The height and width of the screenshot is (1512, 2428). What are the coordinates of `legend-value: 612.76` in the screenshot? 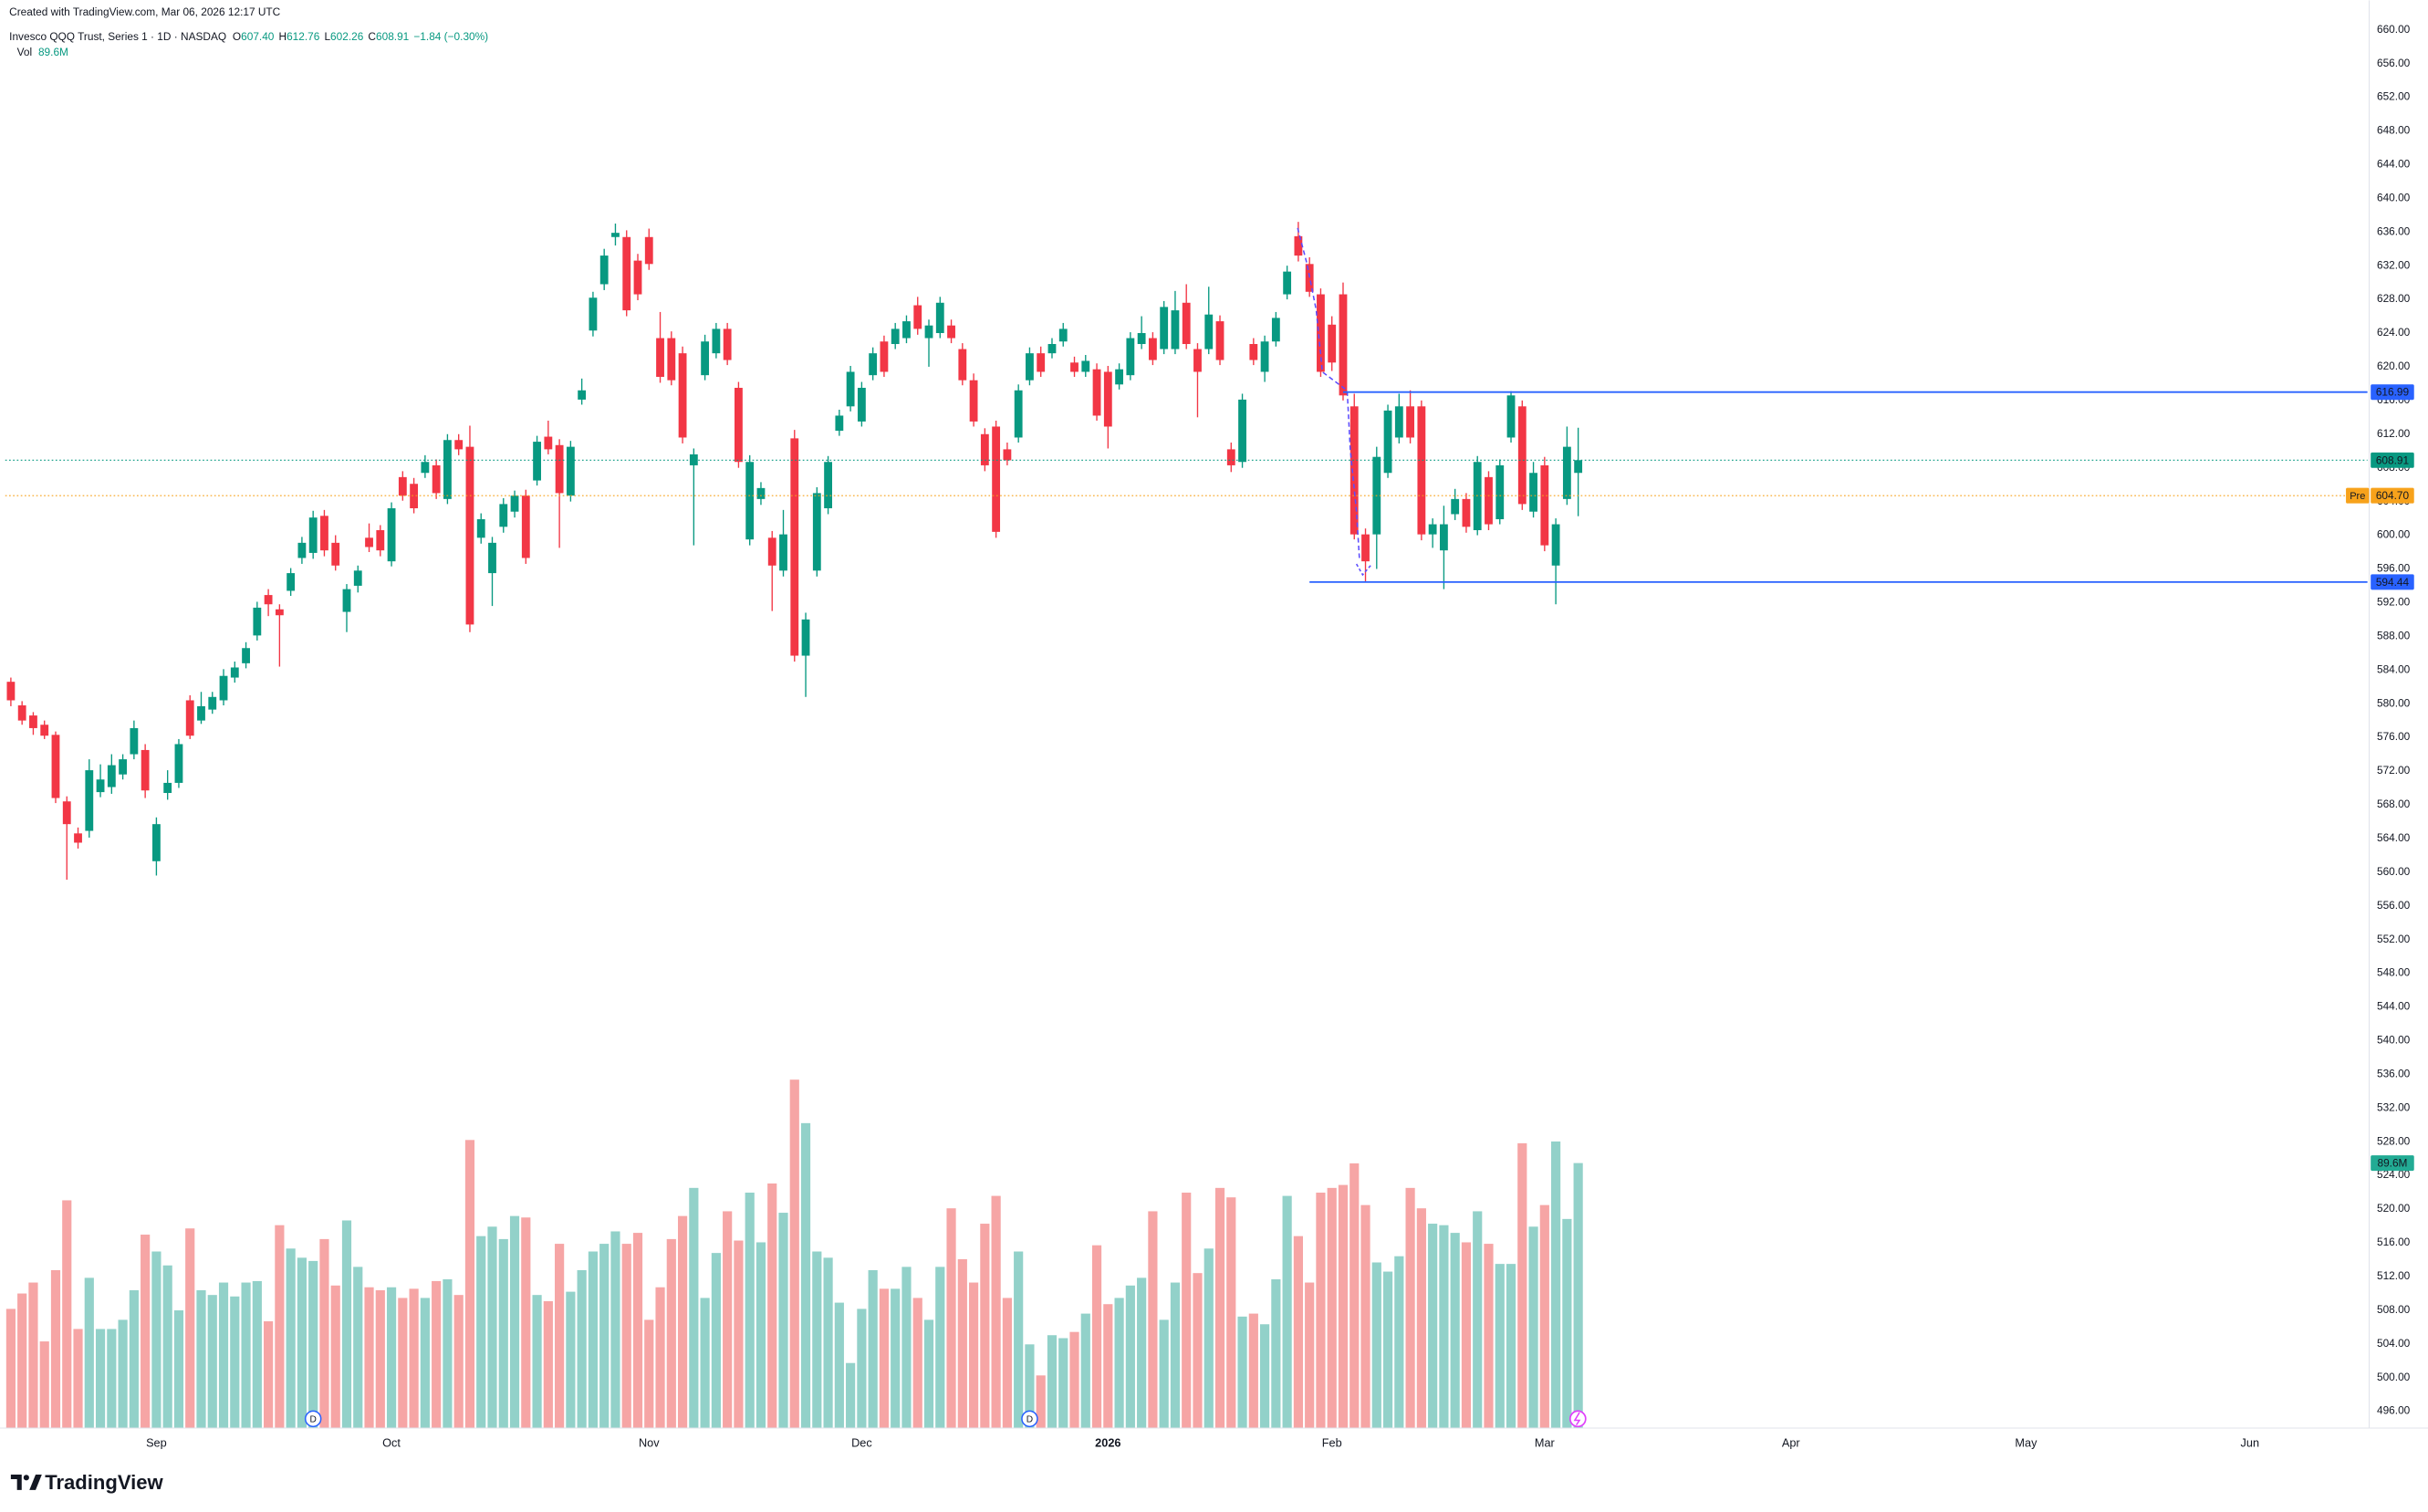 It's located at (303, 36).